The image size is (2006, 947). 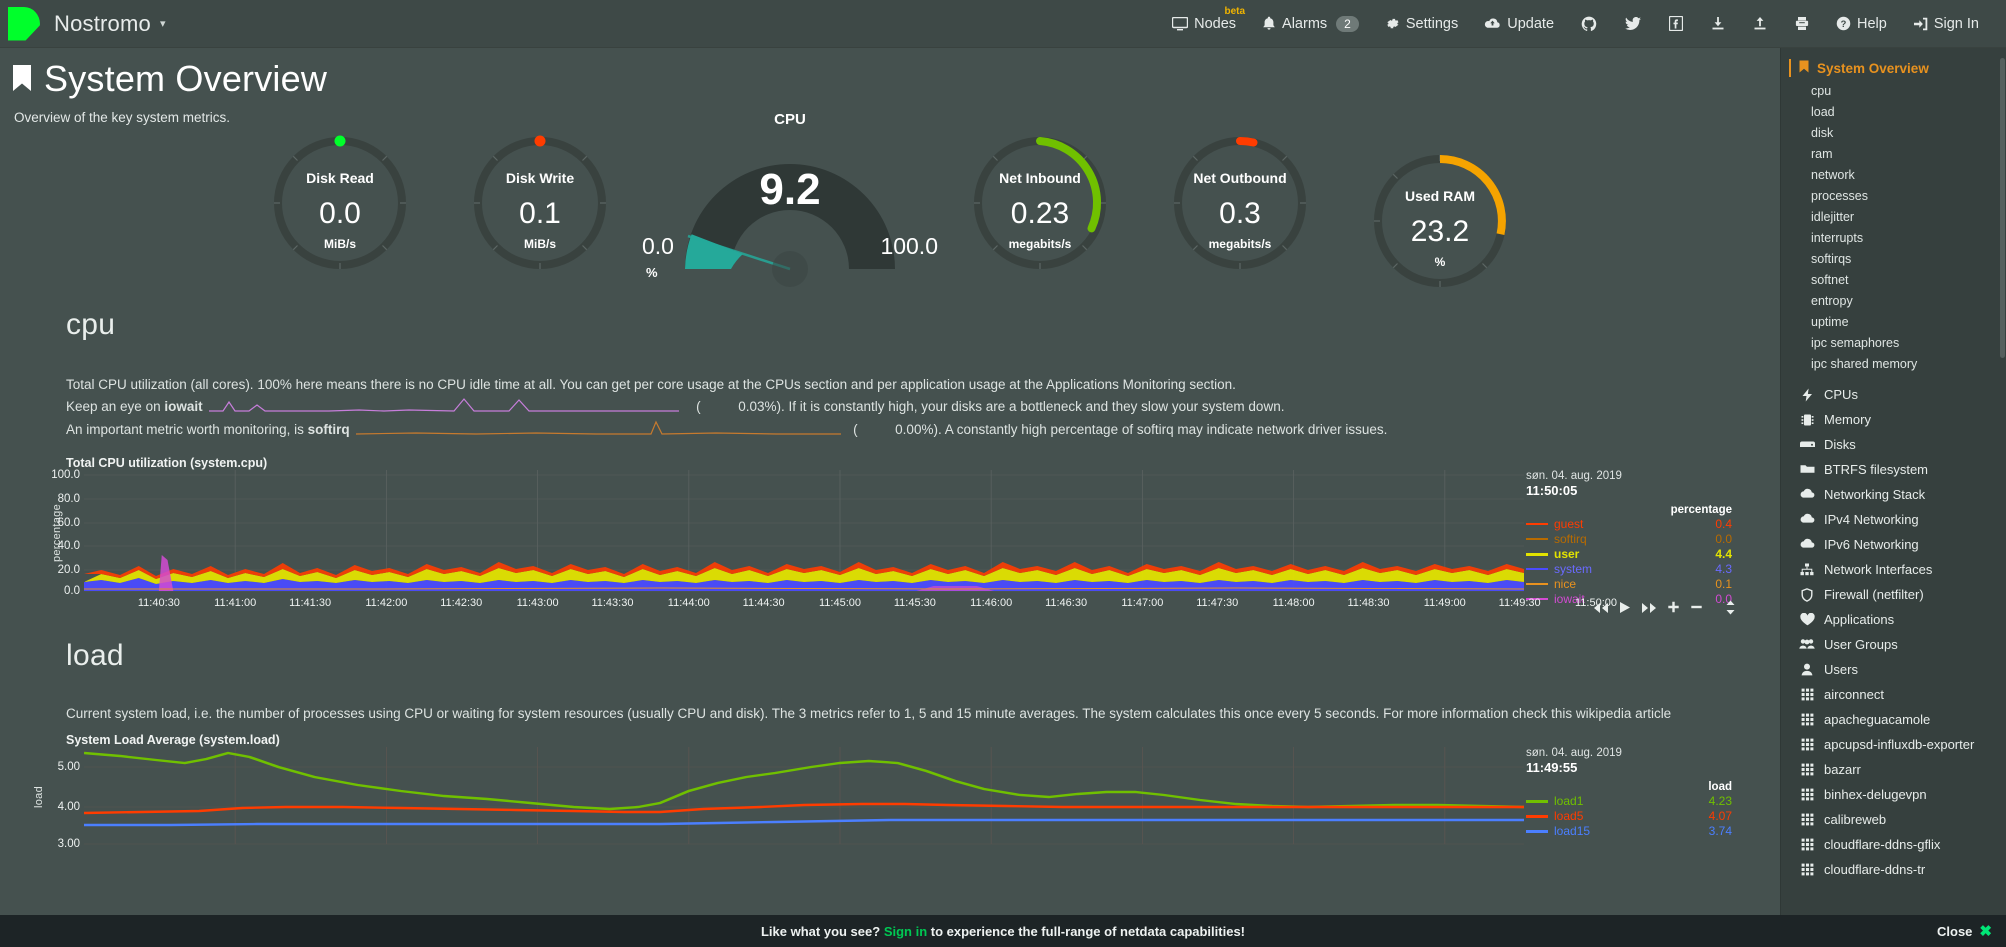 I want to click on xtick: 11:45:00, so click(x=840, y=603).